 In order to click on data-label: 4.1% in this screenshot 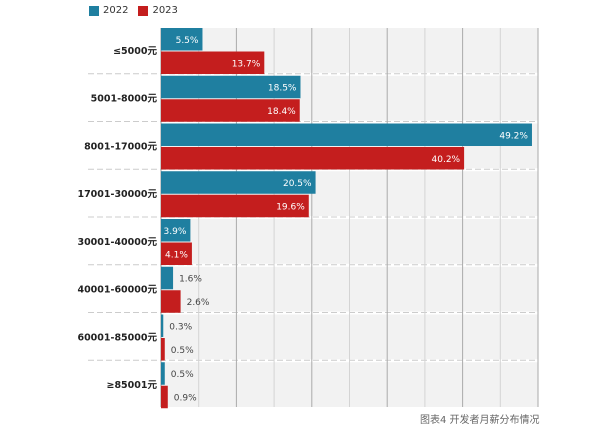, I will do `click(176, 255)`.